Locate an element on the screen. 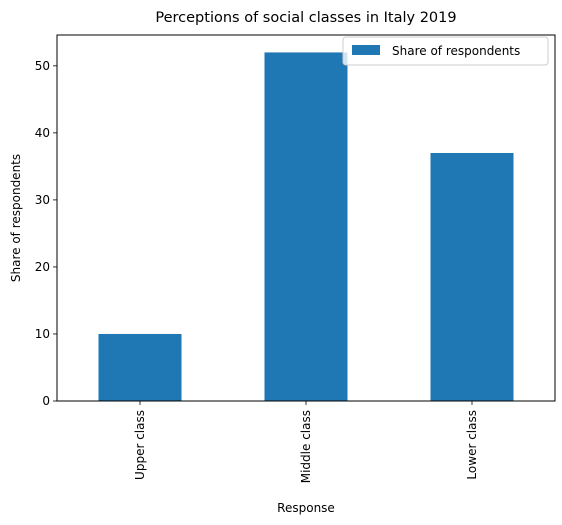 The height and width of the screenshot is (525, 562). y-tick-label: 0 is located at coordinates (46, 401).